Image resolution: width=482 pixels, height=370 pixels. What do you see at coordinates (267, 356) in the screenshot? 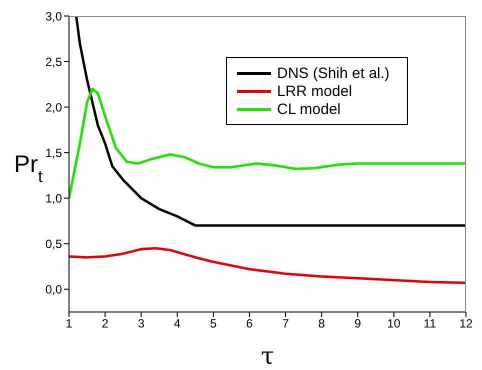
I see `x-axis-title: τ` at bounding box center [267, 356].